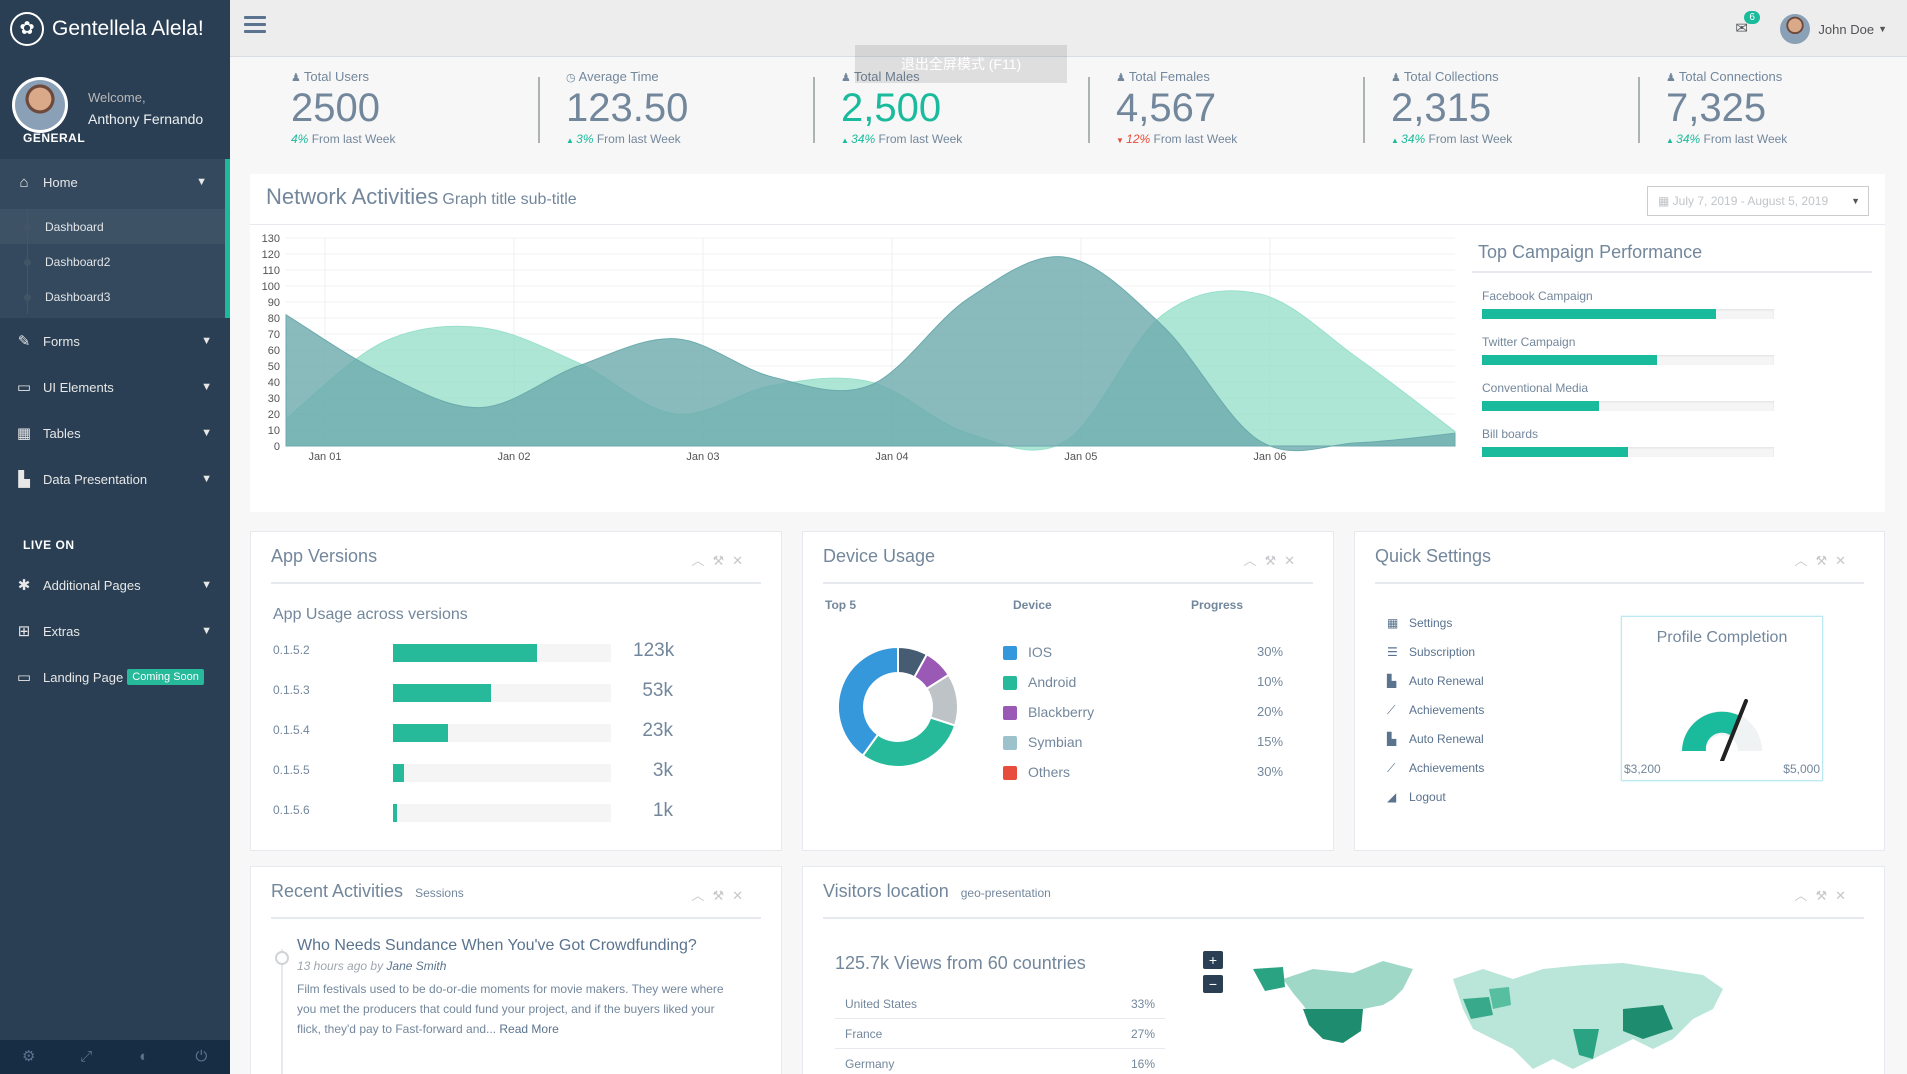 This screenshot has width=1907, height=1074. I want to click on y-tick-label: 70, so click(274, 335).